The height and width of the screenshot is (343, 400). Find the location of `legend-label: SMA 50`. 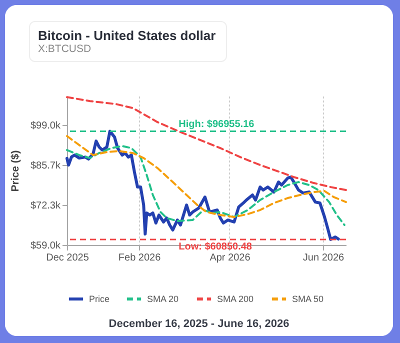

legend-label: SMA 50 is located at coordinates (308, 299).